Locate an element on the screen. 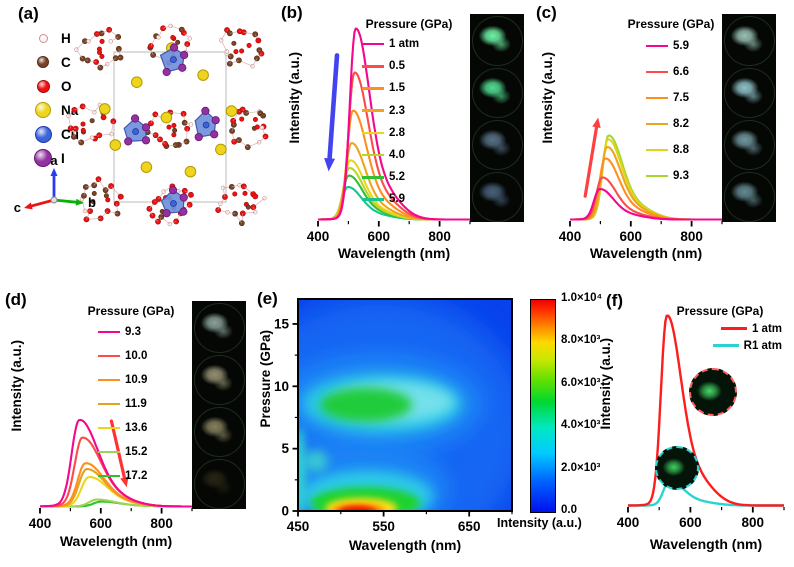 The image size is (794, 567). legend-label: 8.2 is located at coordinates (681, 124).